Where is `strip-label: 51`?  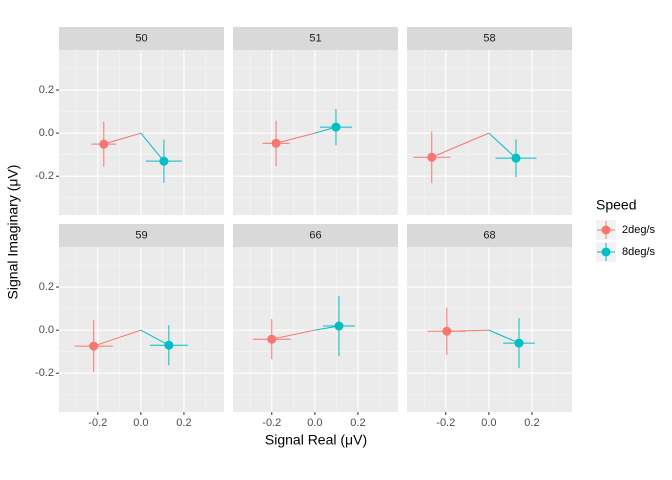 strip-label: 51 is located at coordinates (315, 38).